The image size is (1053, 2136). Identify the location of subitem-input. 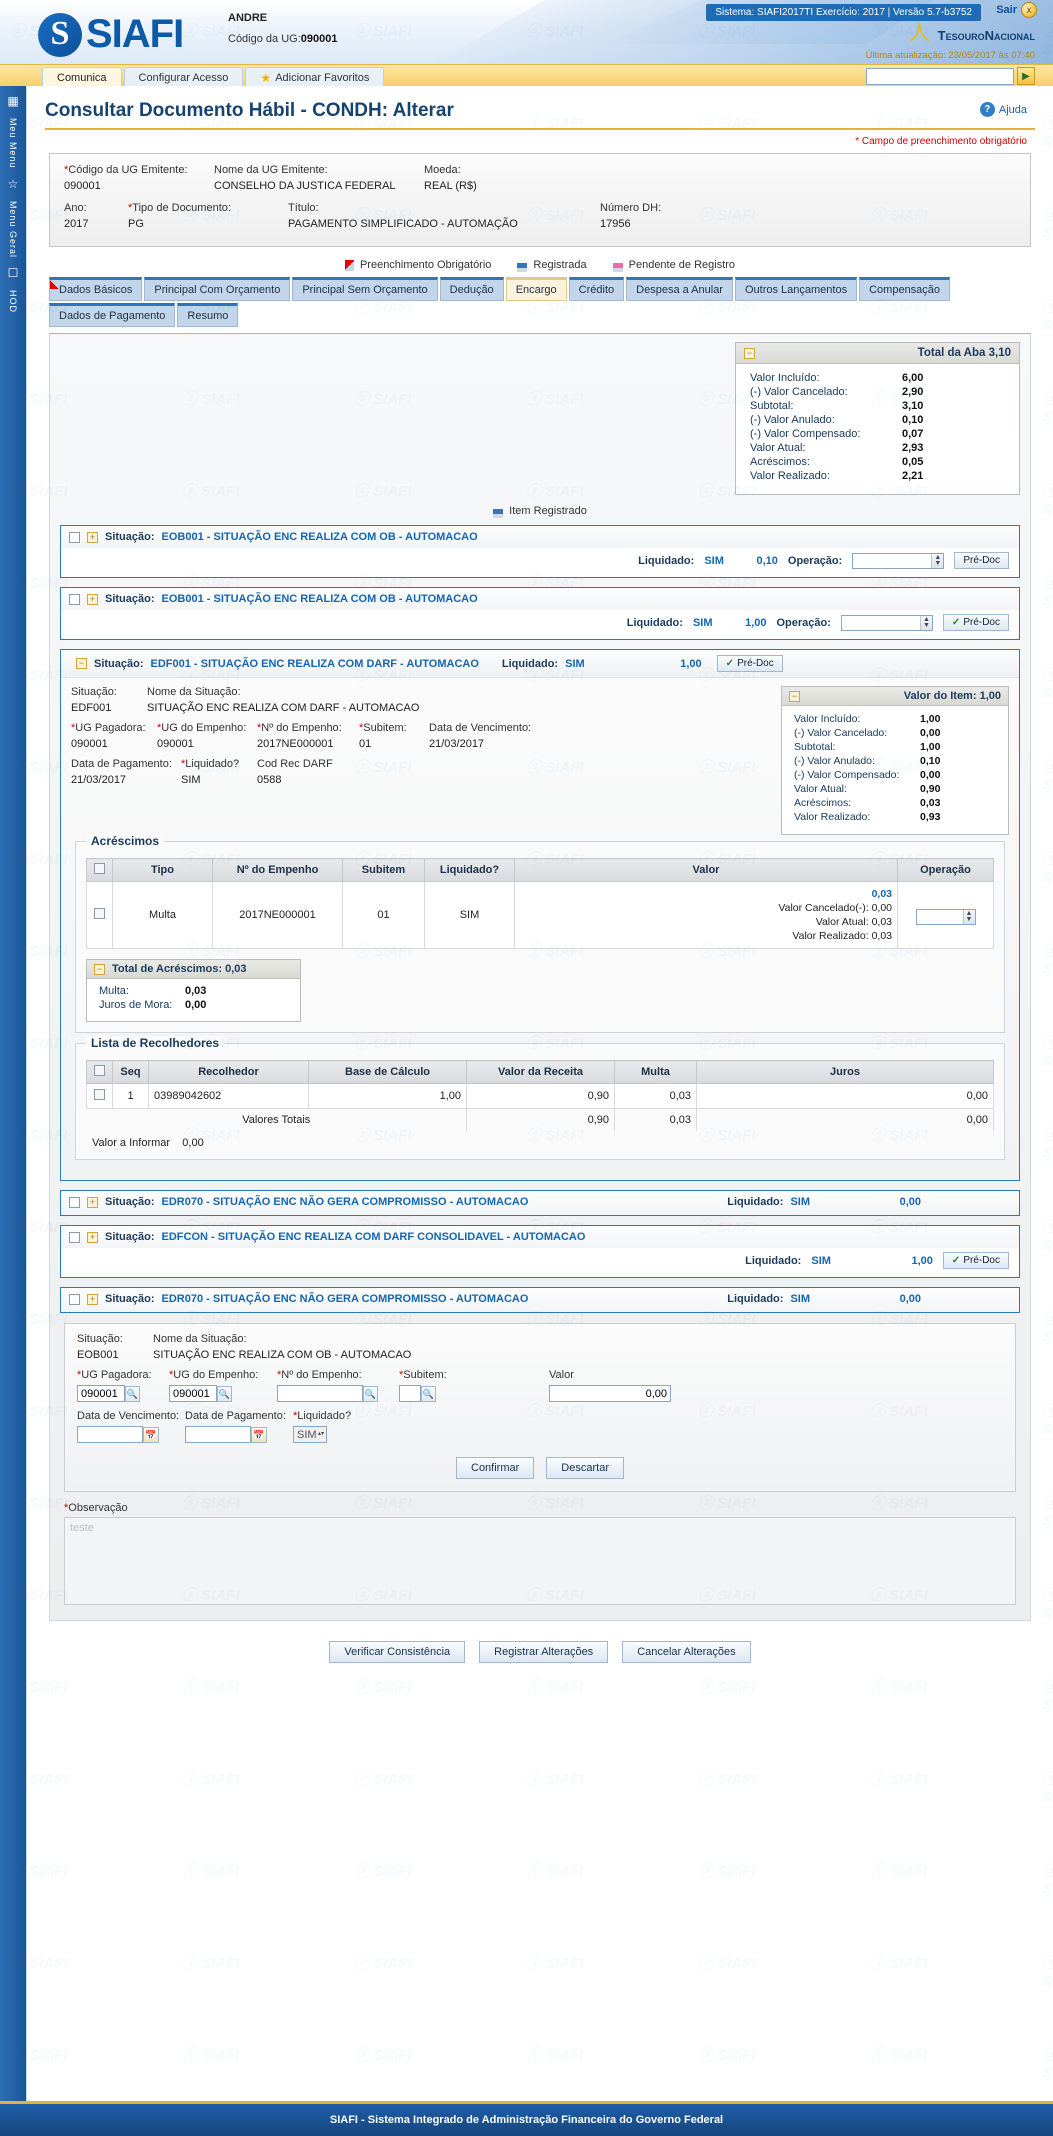
(410, 1393).